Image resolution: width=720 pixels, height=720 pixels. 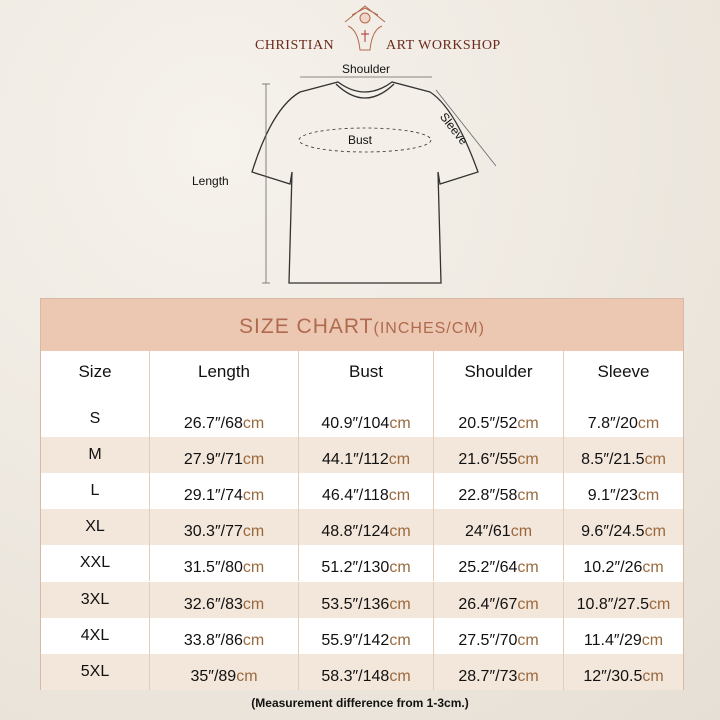 What do you see at coordinates (355, 640) in the screenshot?
I see `measure-value: 55.9″/142` at bounding box center [355, 640].